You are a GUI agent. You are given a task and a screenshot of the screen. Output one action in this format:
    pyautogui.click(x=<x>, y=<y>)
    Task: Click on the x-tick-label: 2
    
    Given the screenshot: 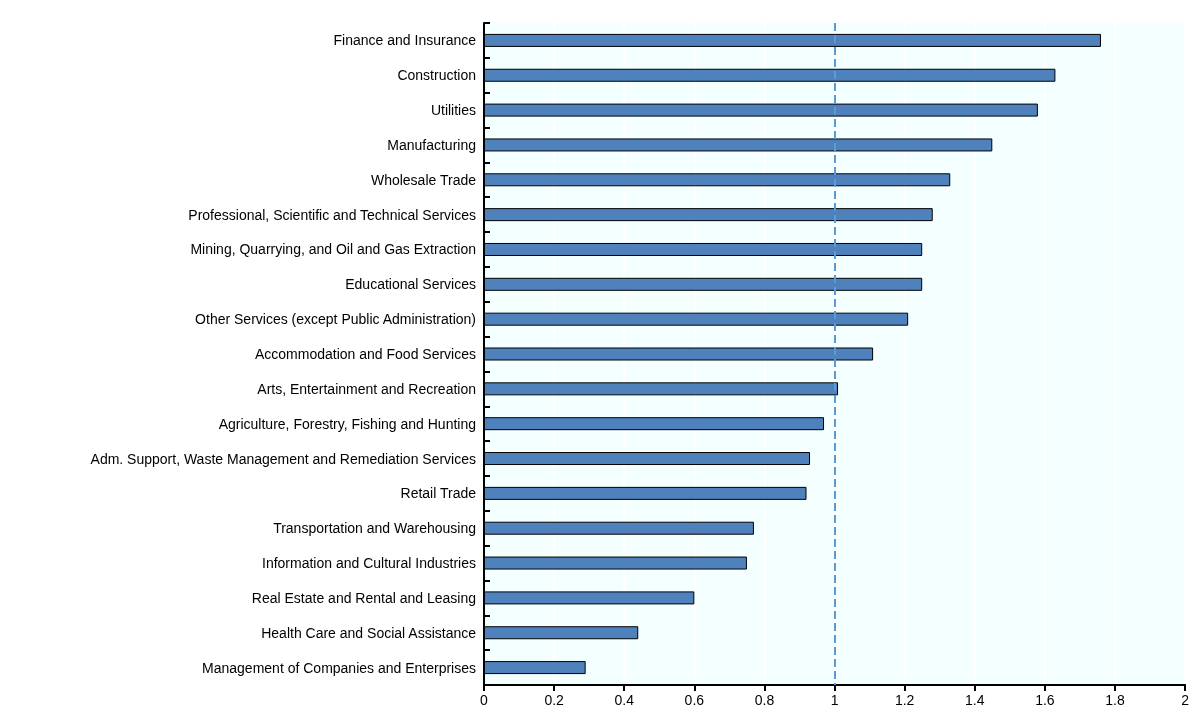 What is the action you would take?
    pyautogui.click(x=1185, y=700)
    